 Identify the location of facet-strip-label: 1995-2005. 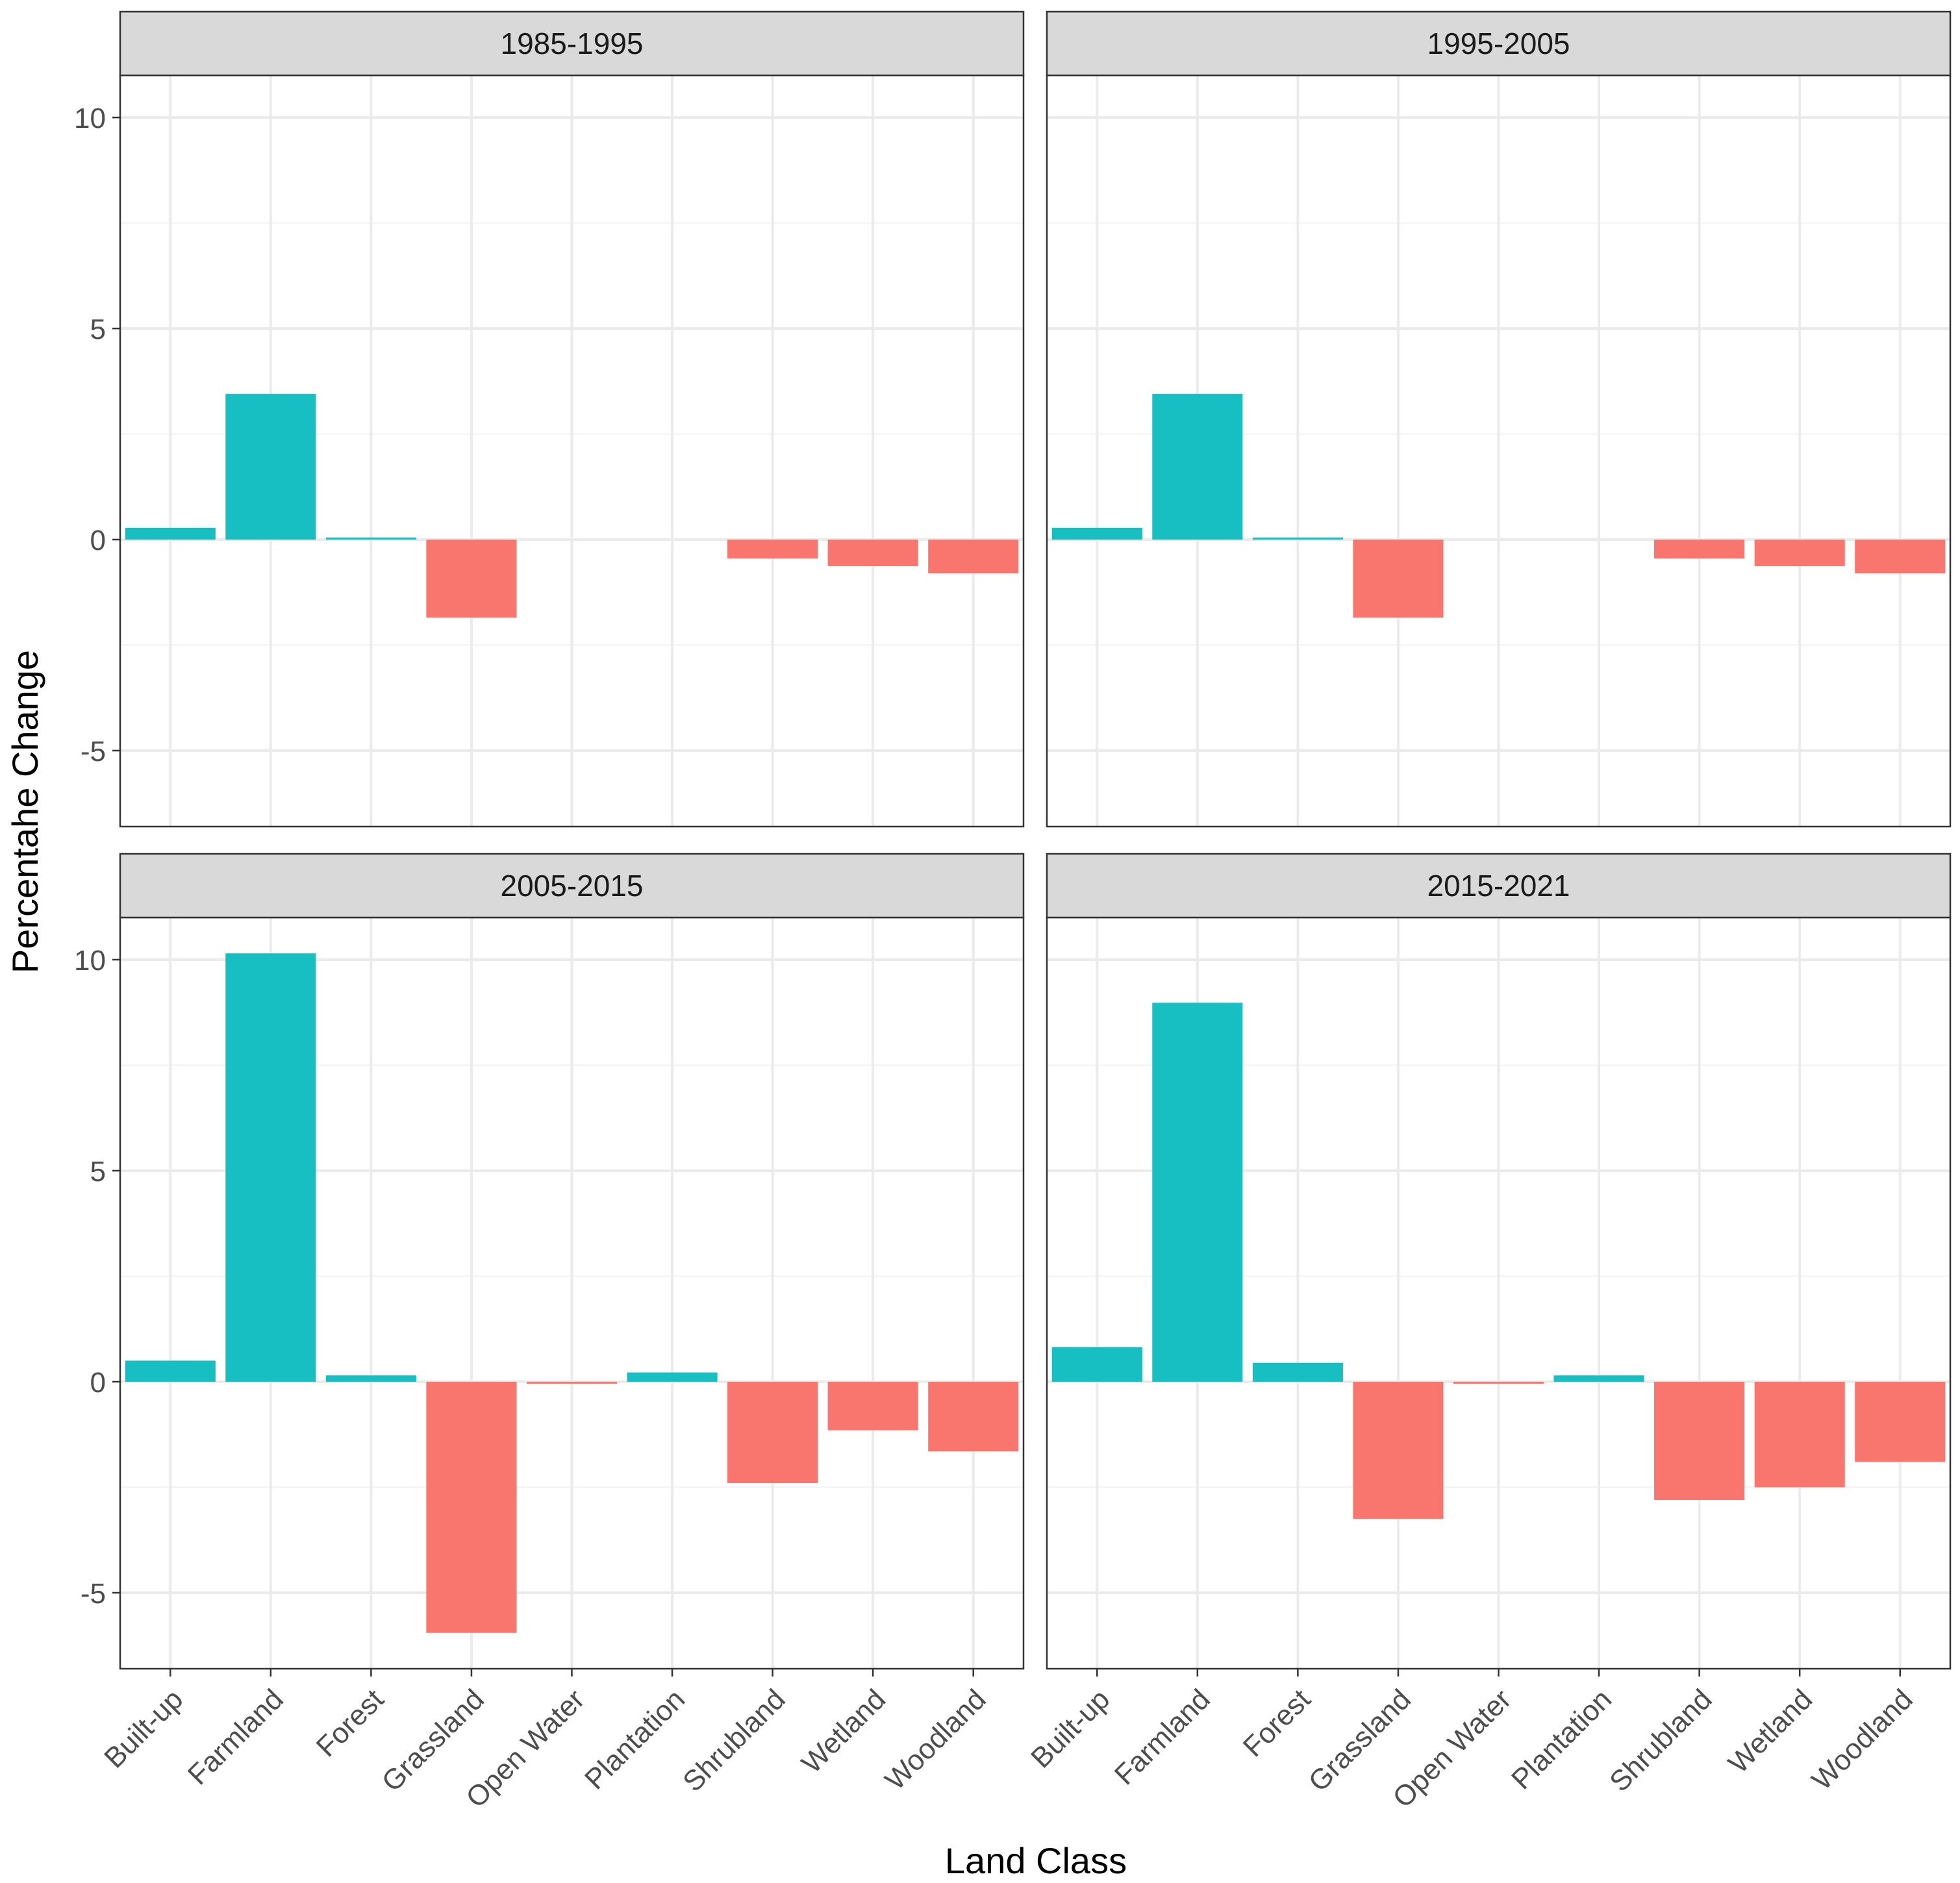
(1498, 43).